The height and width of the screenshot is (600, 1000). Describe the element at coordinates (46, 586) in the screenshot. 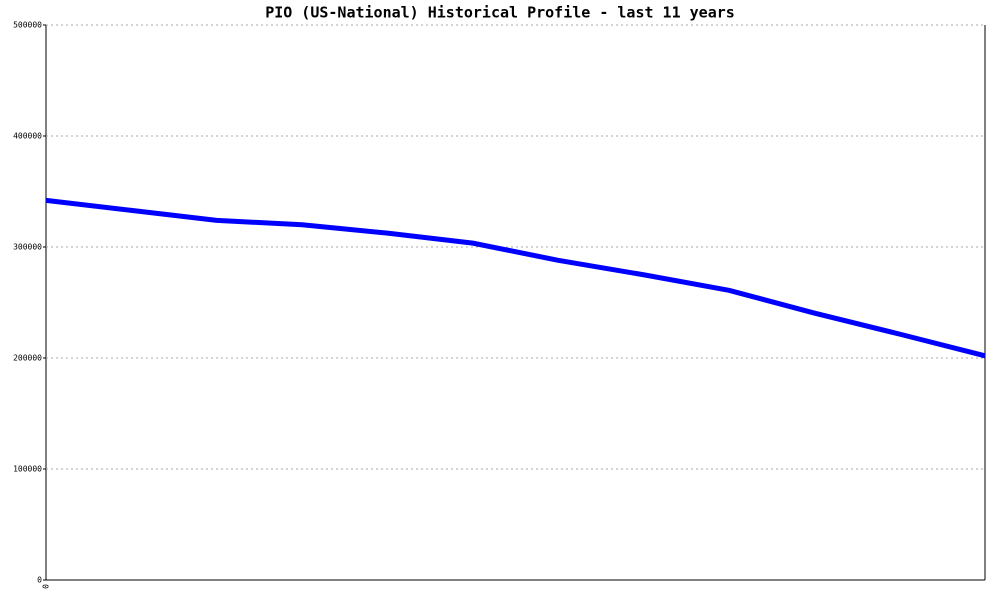

I see `x-tick-label: 0` at that location.